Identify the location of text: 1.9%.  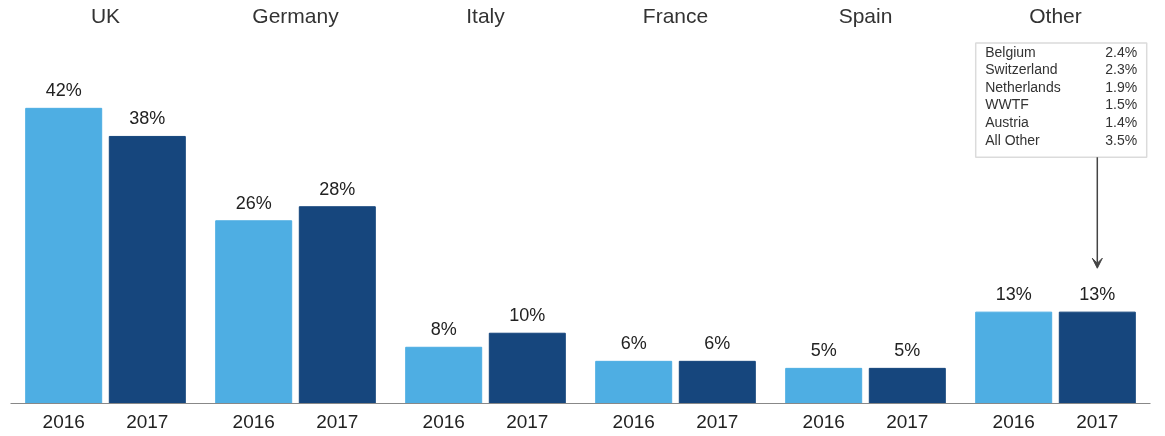
(1121, 86).